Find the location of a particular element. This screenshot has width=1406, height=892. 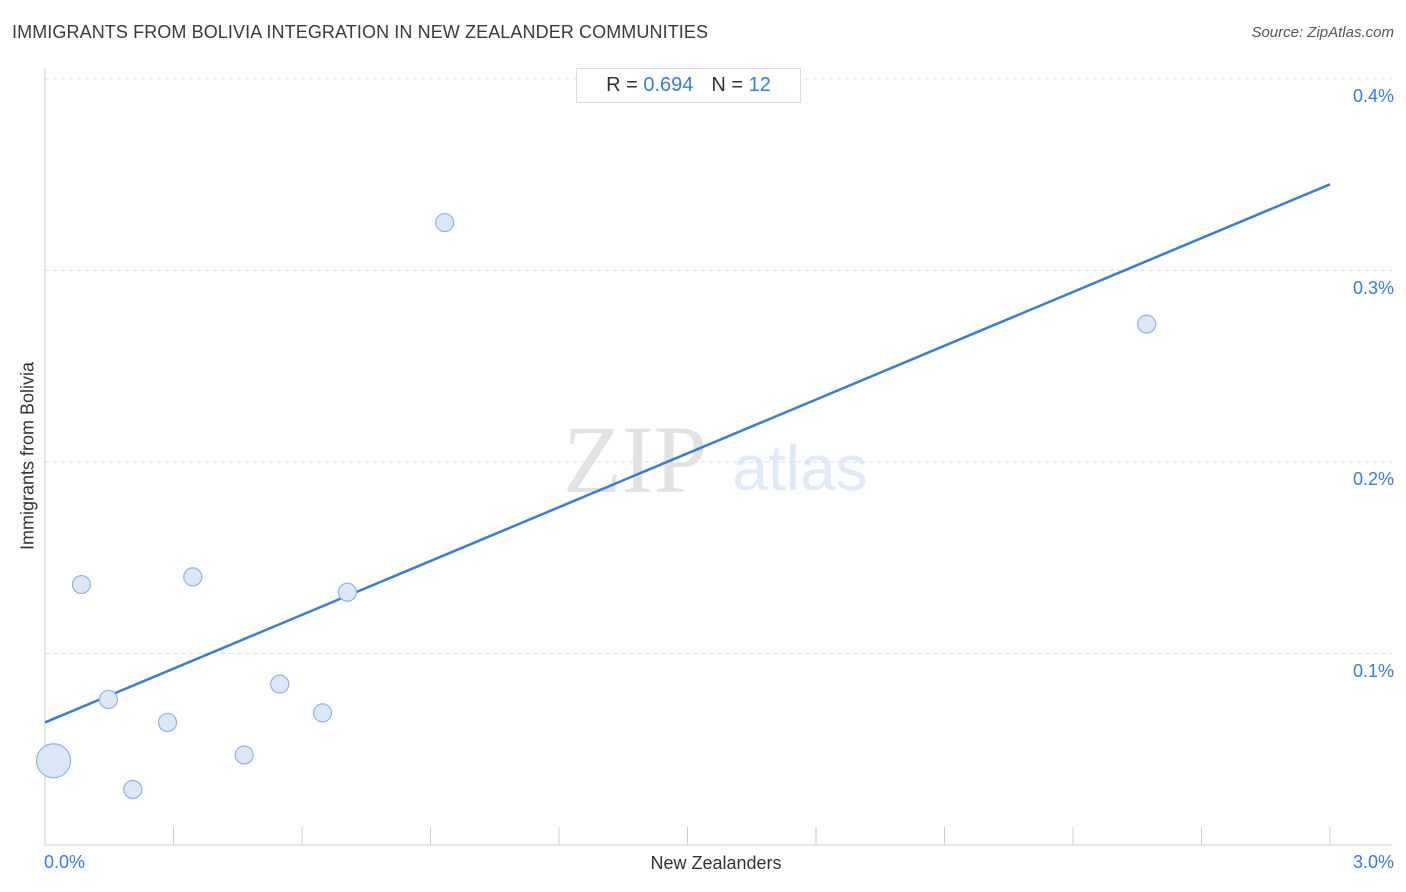

stats-box: R = 0.694 N = 12 is located at coordinates (688, 85).